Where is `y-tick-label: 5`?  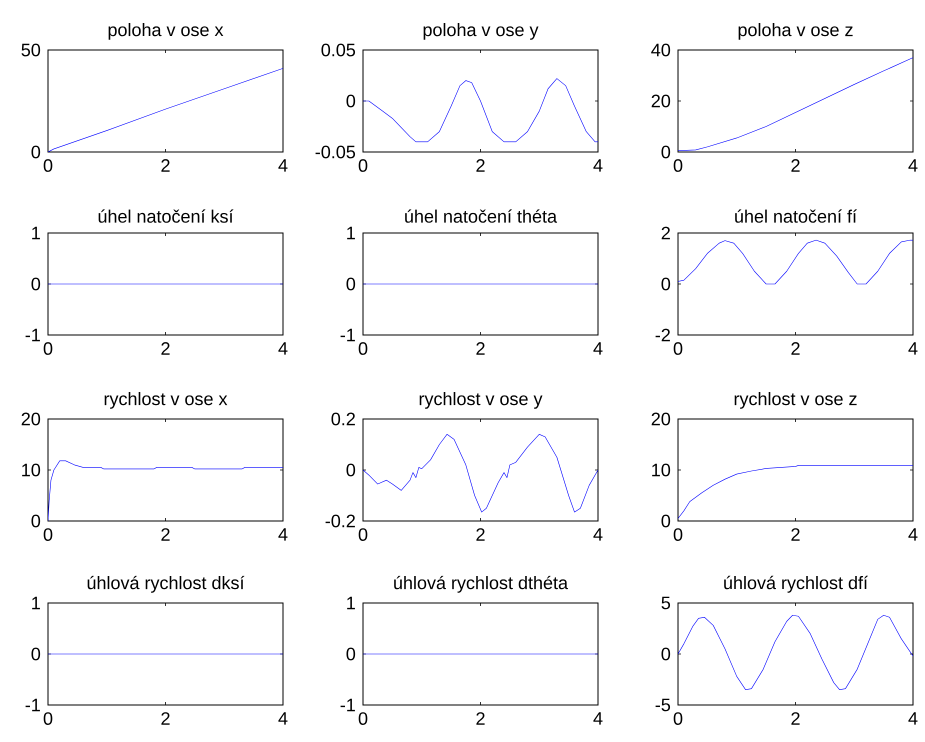
y-tick-label: 5 is located at coordinates (666, 603).